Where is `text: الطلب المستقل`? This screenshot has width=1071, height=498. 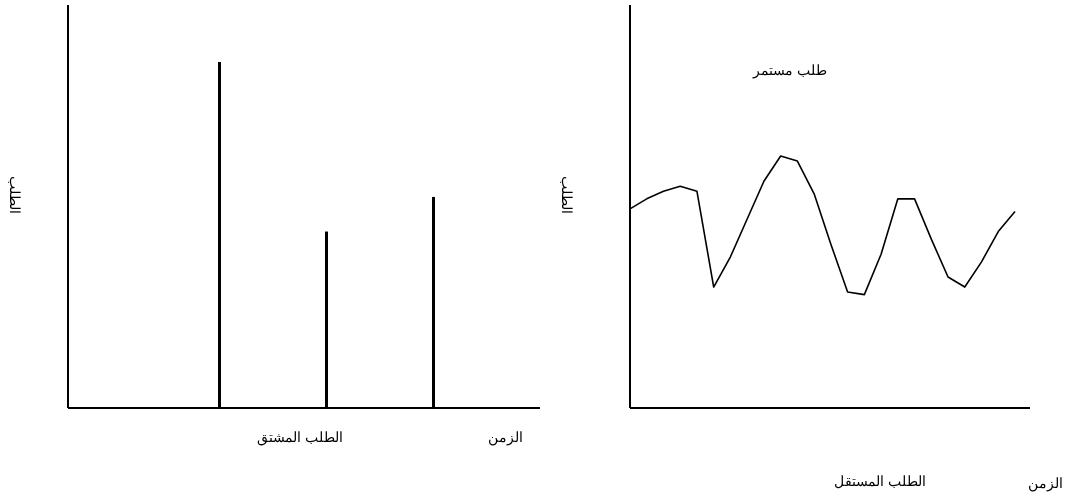
text: الطلب المستقل is located at coordinates (880, 481).